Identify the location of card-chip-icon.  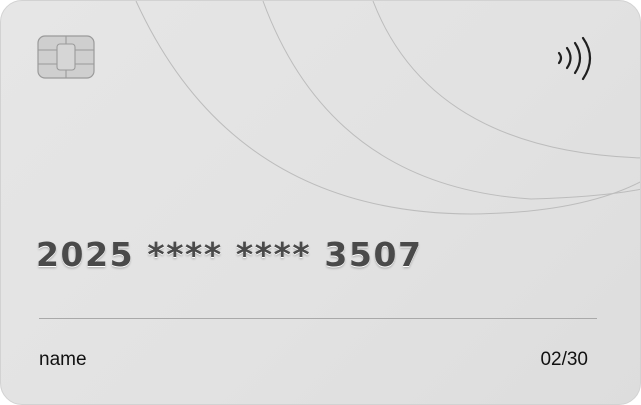
(66, 57).